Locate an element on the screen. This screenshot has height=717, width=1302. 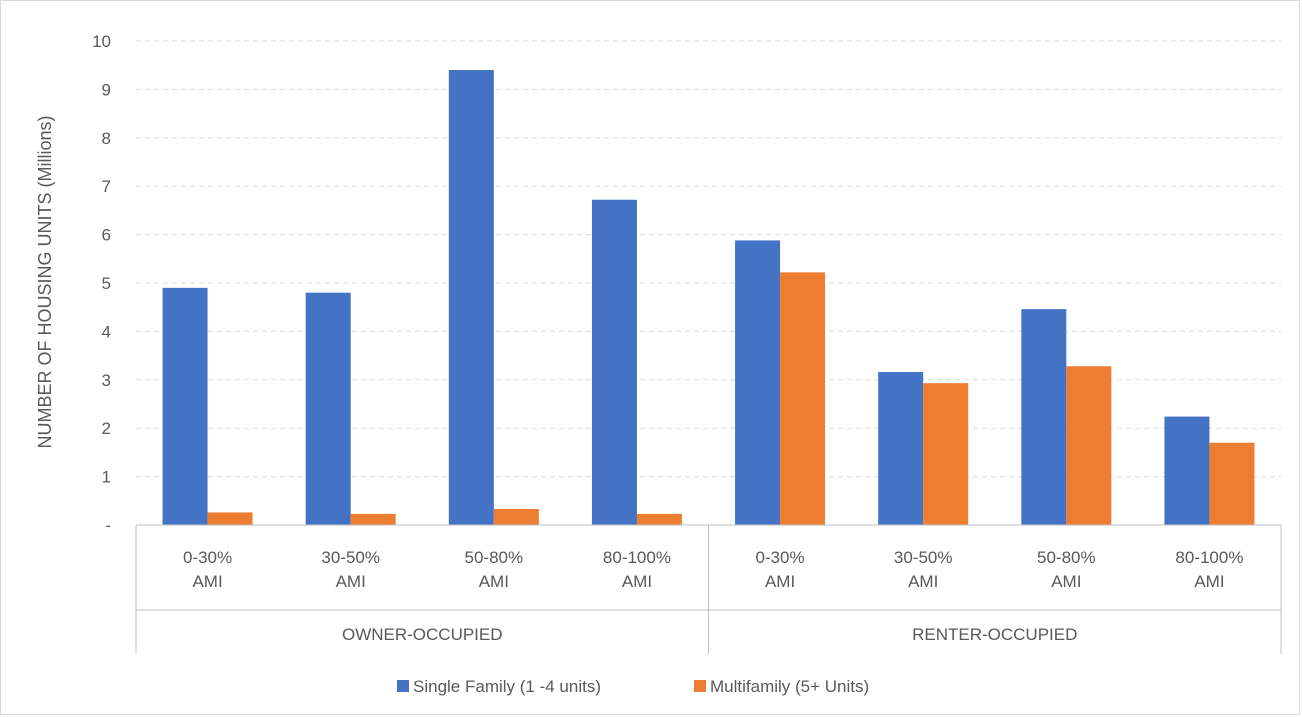
x-group-label: RENTER-OCCUPIED is located at coordinates (994, 634).